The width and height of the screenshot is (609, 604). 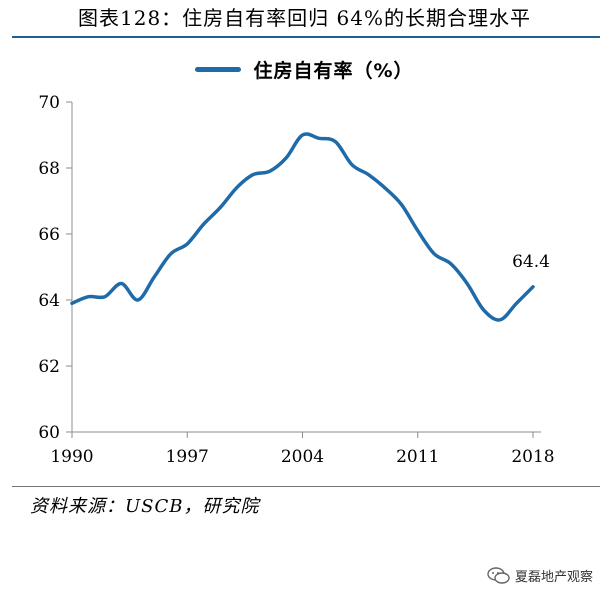 I want to click on legend-label: 住房自有率（%）, so click(x=333, y=71).